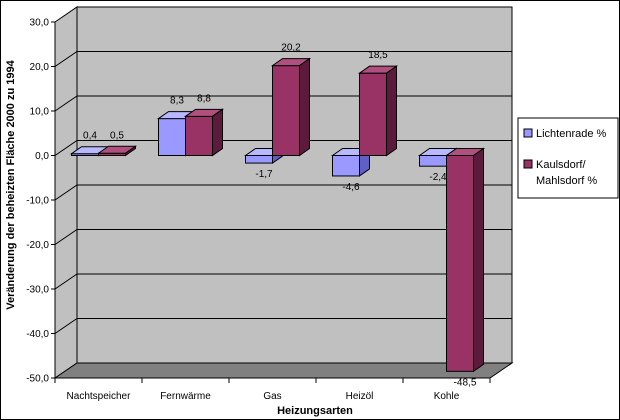 This screenshot has width=620, height=420. What do you see at coordinates (40, 67) in the screenshot?
I see `y-tick-label: 20,0` at bounding box center [40, 67].